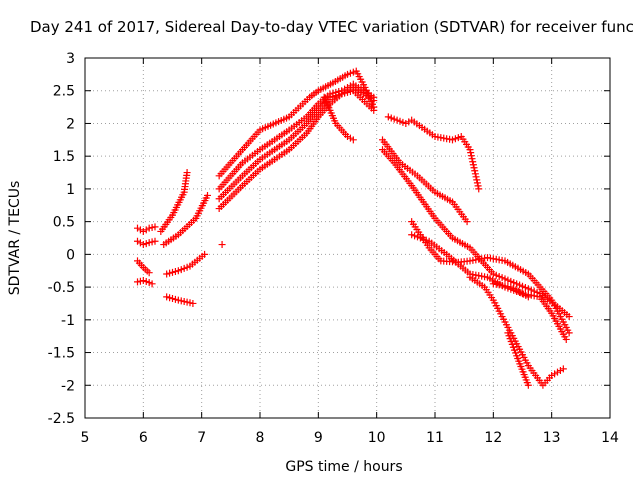  I want to click on x-tick-label: 11, so click(435, 438).